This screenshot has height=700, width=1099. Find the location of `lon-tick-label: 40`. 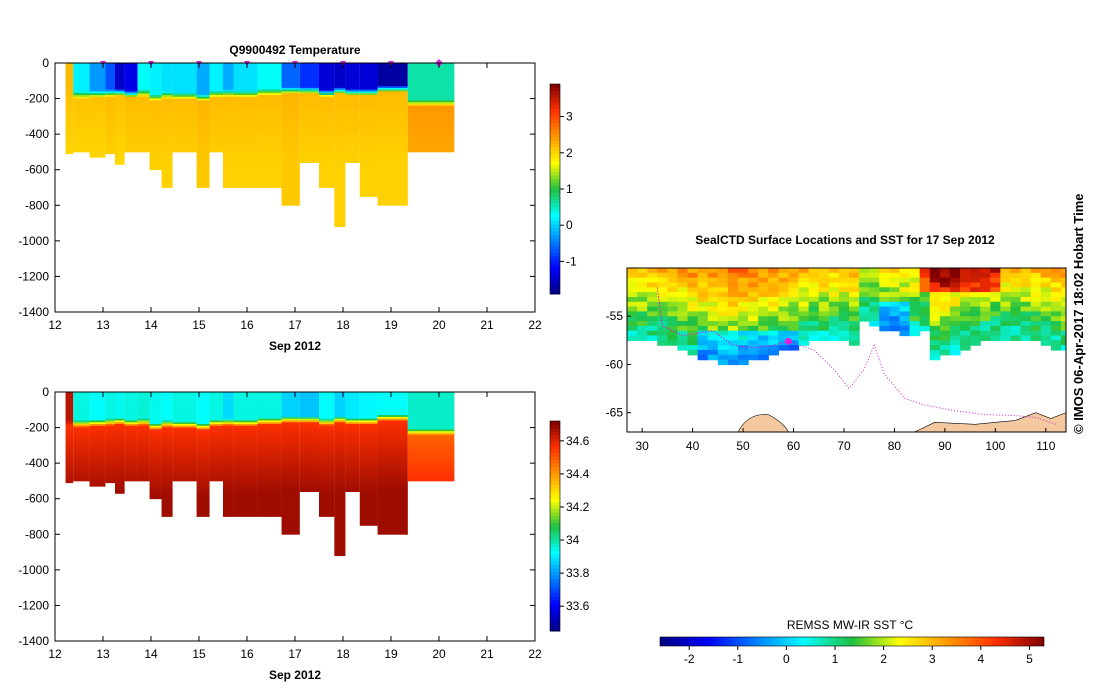

lon-tick-label: 40 is located at coordinates (693, 446).